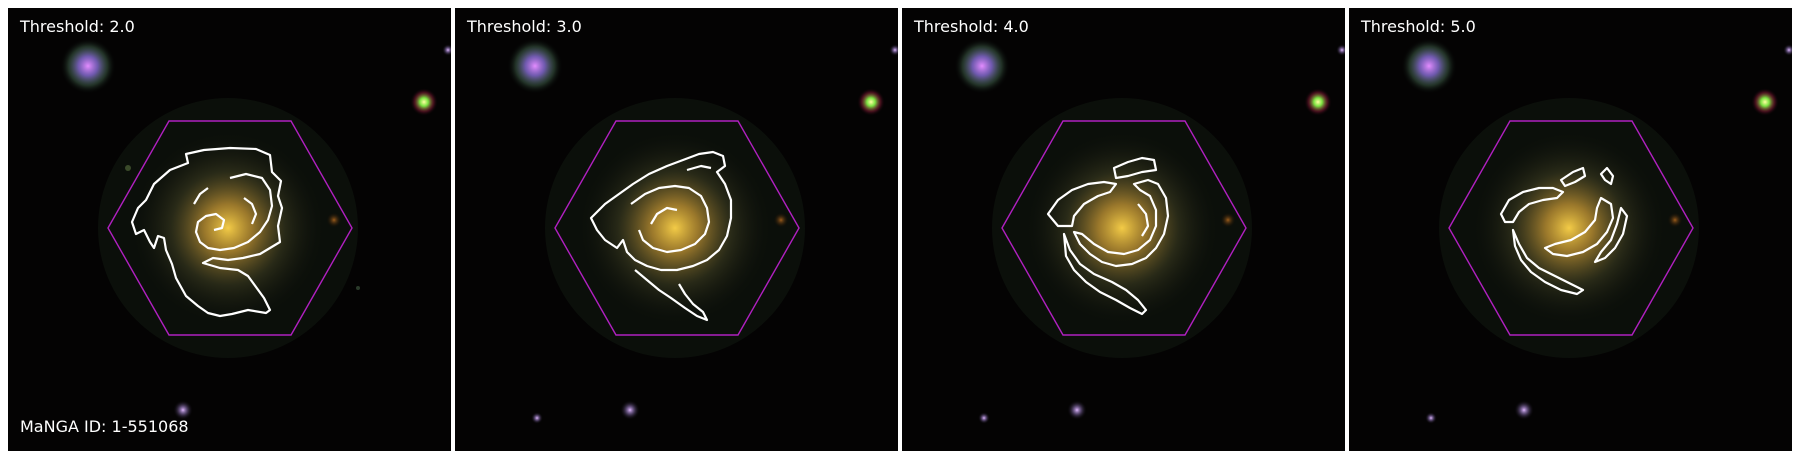 This screenshot has height=457, width=1800. What do you see at coordinates (971, 26) in the screenshot?
I see `threshold-label: Threshold: 4.0` at bounding box center [971, 26].